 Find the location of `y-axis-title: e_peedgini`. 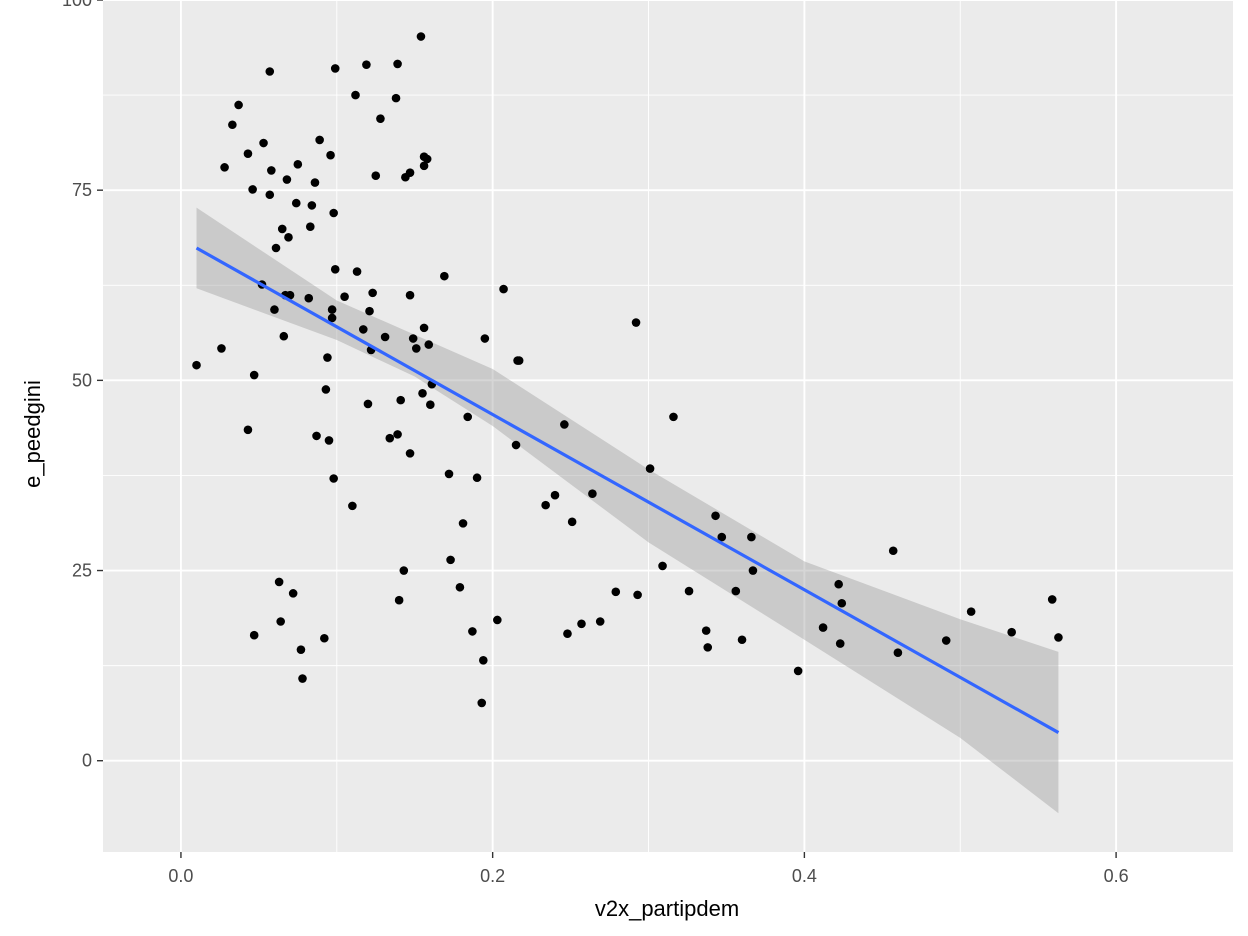

y-axis-title: e_peedgini is located at coordinates (32, 434).